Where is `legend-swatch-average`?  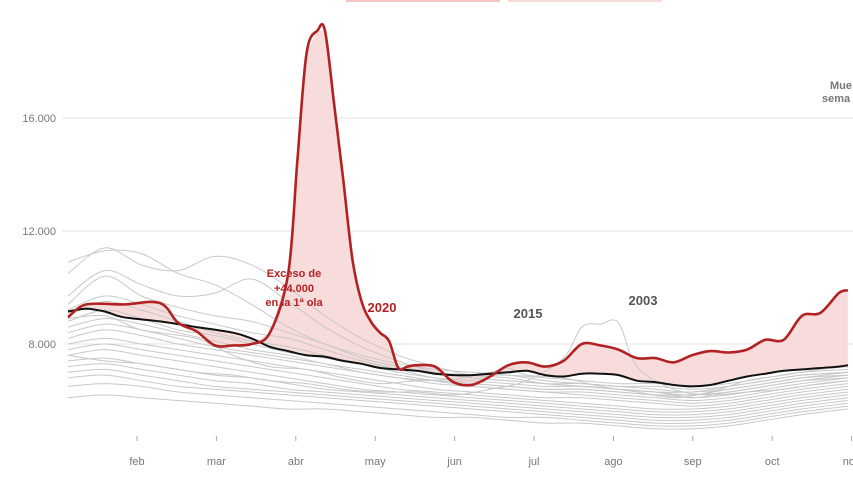
legend-swatch-average is located at coordinates (585, 1).